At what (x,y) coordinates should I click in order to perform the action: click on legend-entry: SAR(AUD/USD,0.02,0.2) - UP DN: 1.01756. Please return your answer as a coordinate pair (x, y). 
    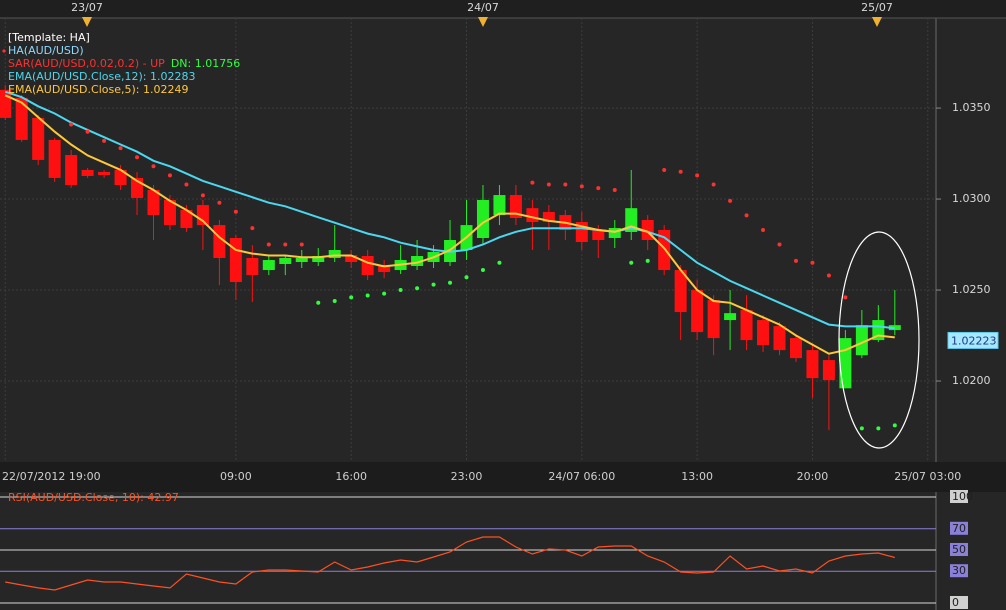
    Looking at the image, I should click on (124, 63).